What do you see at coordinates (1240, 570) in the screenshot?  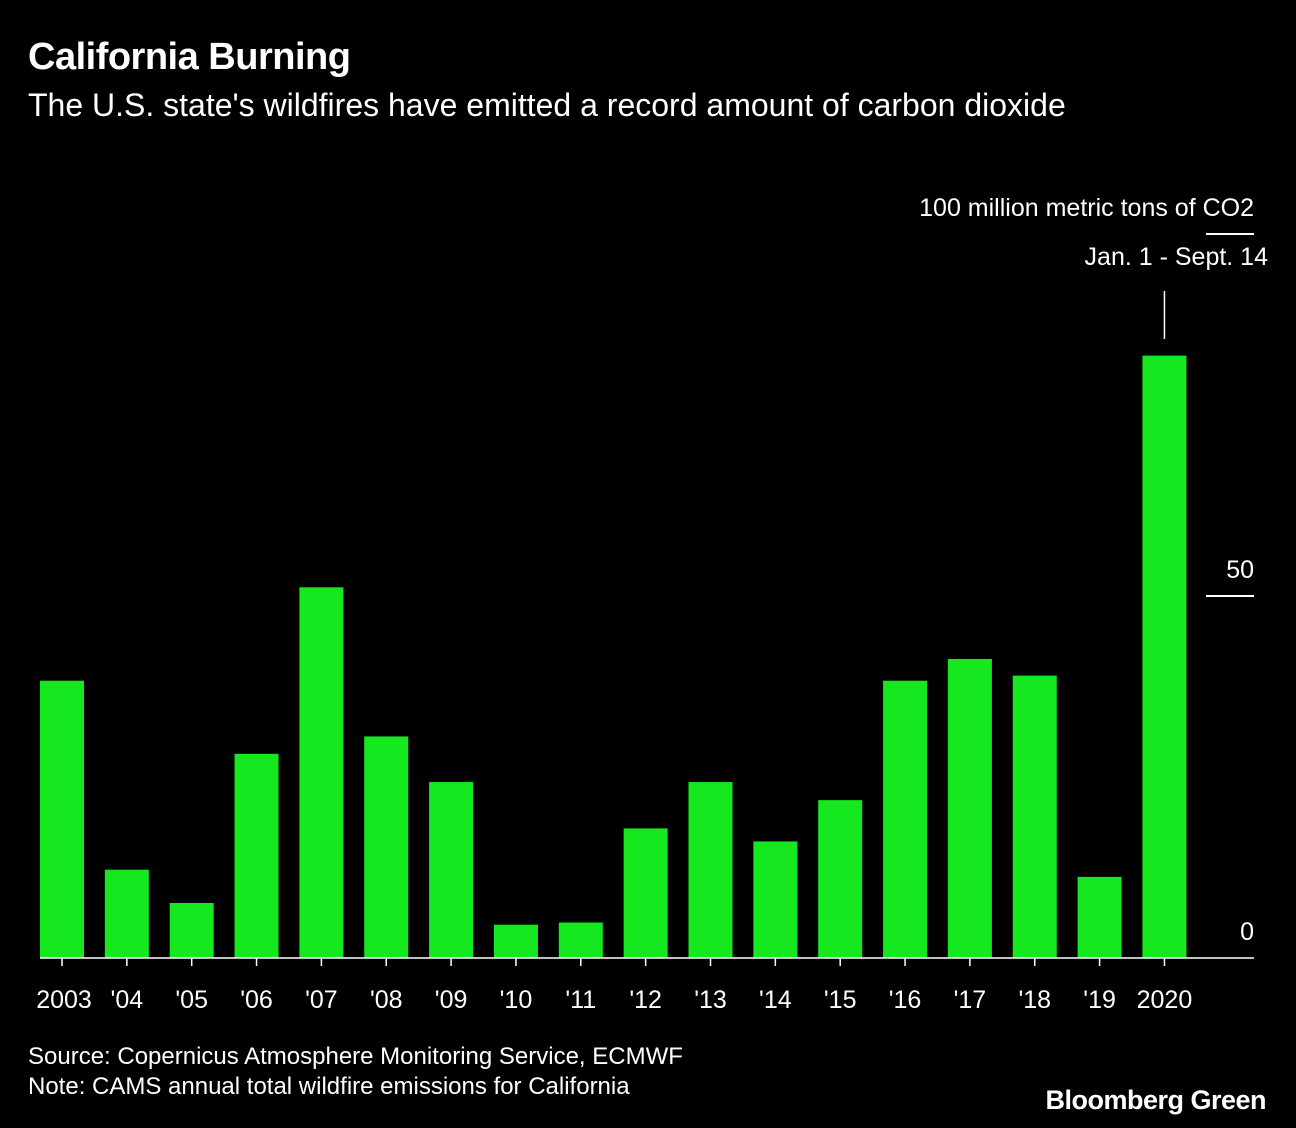 I see `y-tick-label-1: 50` at bounding box center [1240, 570].